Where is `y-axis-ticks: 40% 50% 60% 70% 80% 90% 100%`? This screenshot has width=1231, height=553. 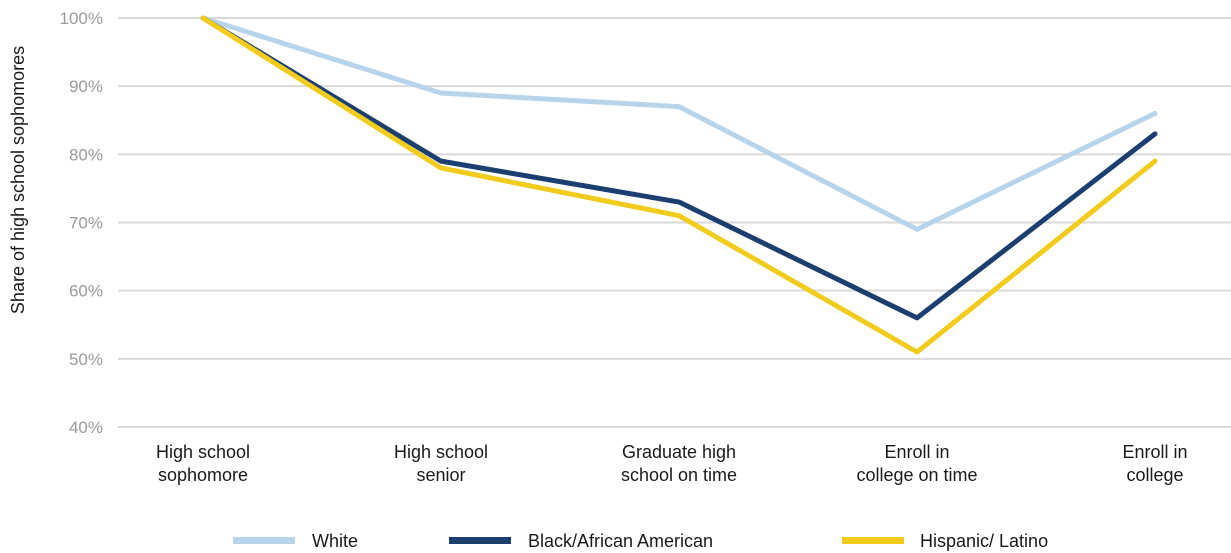 y-axis-ticks: 40% 50% 60% 70% 80% 90% 100% is located at coordinates (81, 223).